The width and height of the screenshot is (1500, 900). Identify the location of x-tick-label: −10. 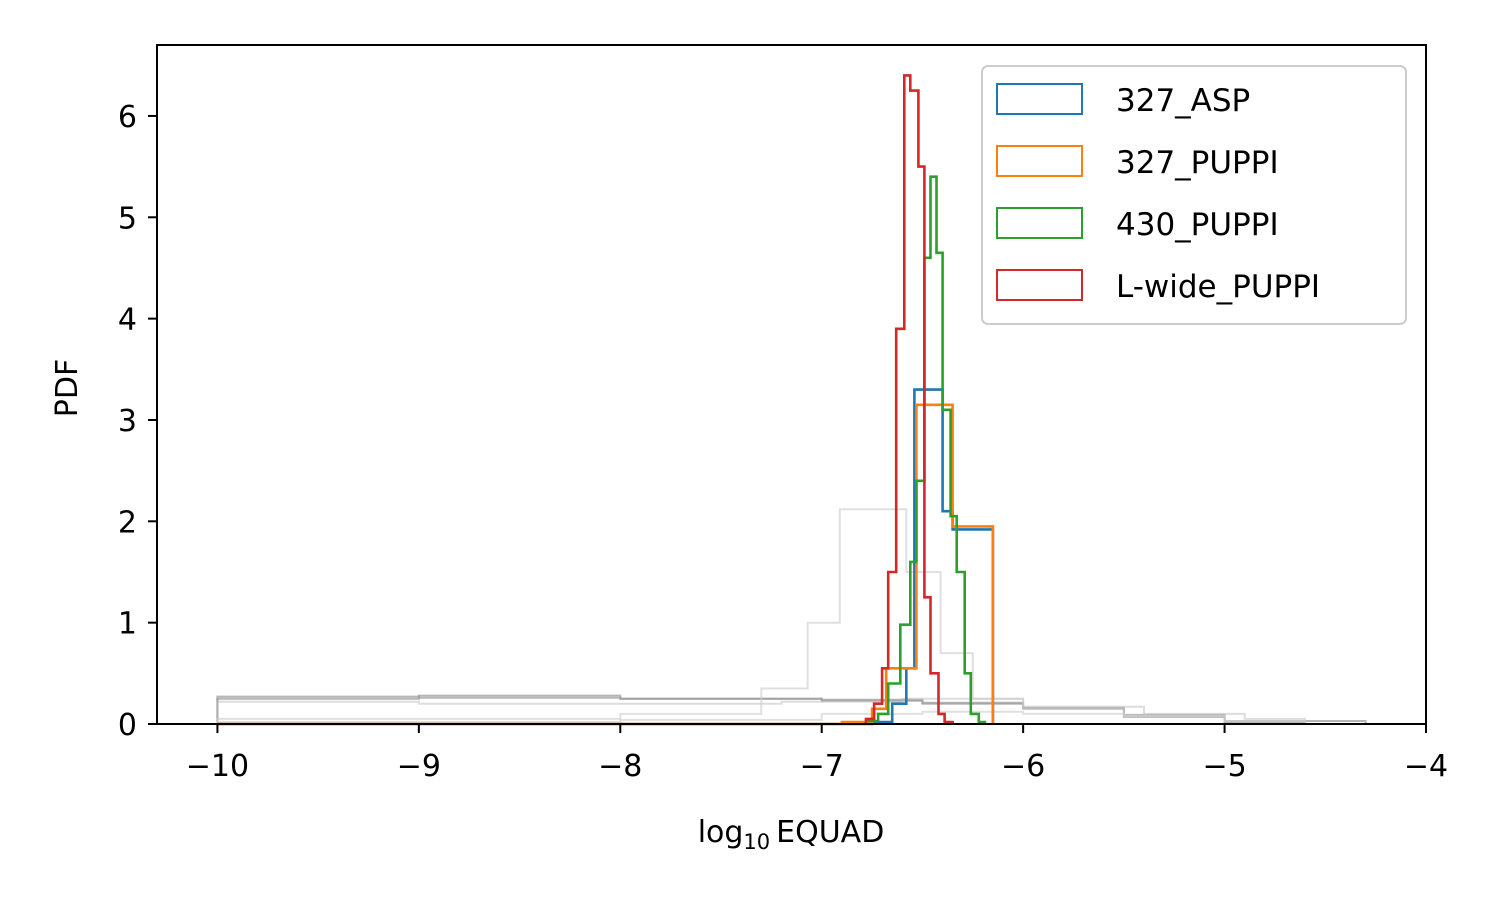
(217, 766).